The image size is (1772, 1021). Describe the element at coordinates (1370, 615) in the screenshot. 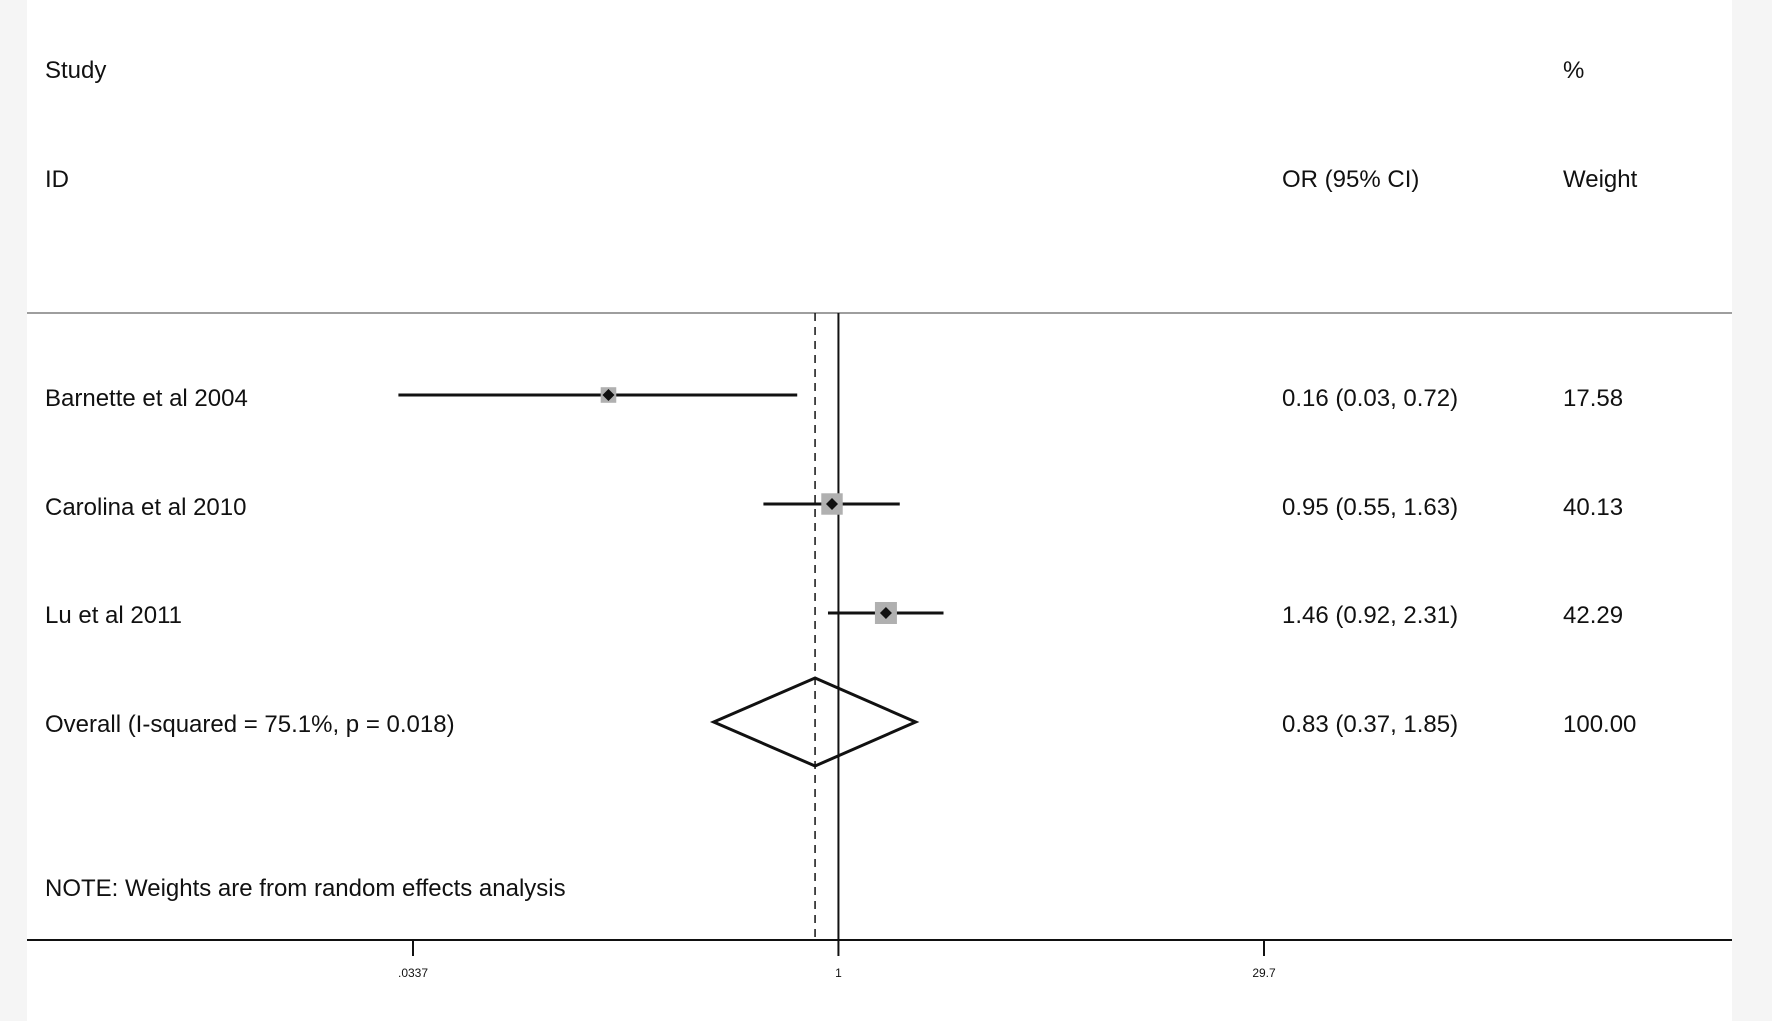

I see `study-or-3: 1.46 (0.92, 2.31)` at that location.